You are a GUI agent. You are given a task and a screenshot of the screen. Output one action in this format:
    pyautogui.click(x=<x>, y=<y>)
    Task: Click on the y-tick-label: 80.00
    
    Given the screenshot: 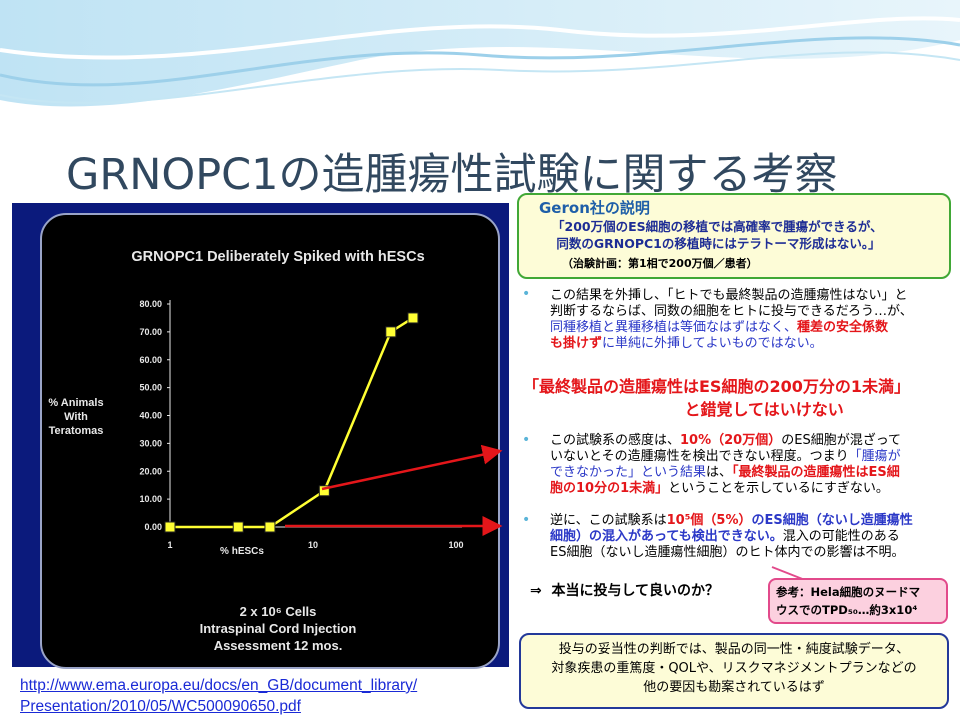 What is the action you would take?
    pyautogui.click(x=150, y=304)
    